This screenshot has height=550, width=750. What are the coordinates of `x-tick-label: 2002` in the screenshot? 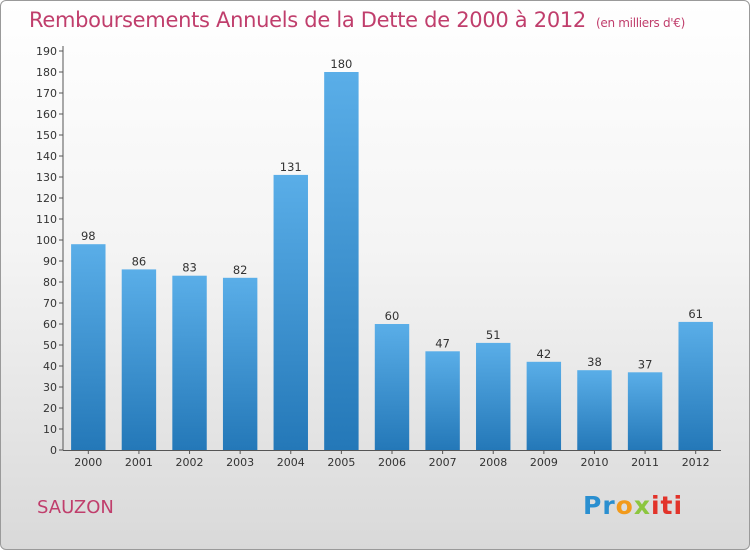 It's located at (190, 462).